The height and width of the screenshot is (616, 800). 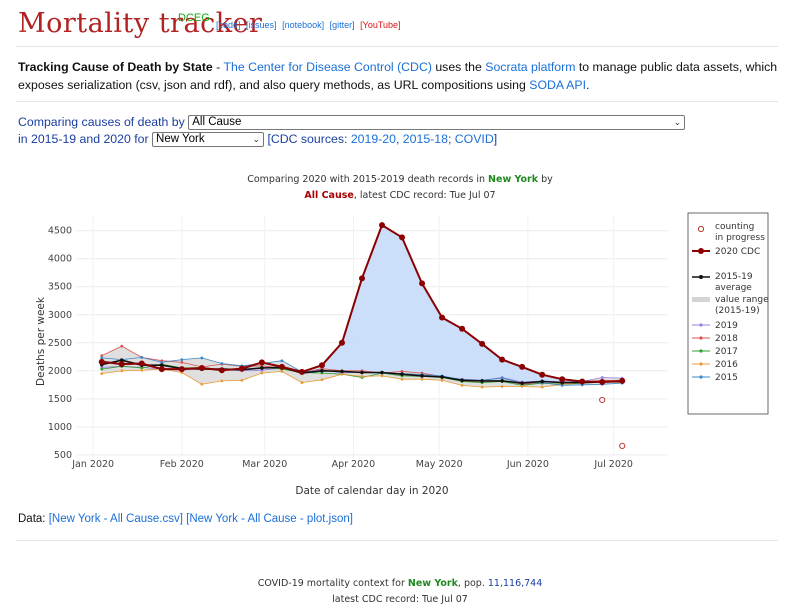 What do you see at coordinates (60, 231) in the screenshot?
I see `y-tick-label: 4500` at bounding box center [60, 231].